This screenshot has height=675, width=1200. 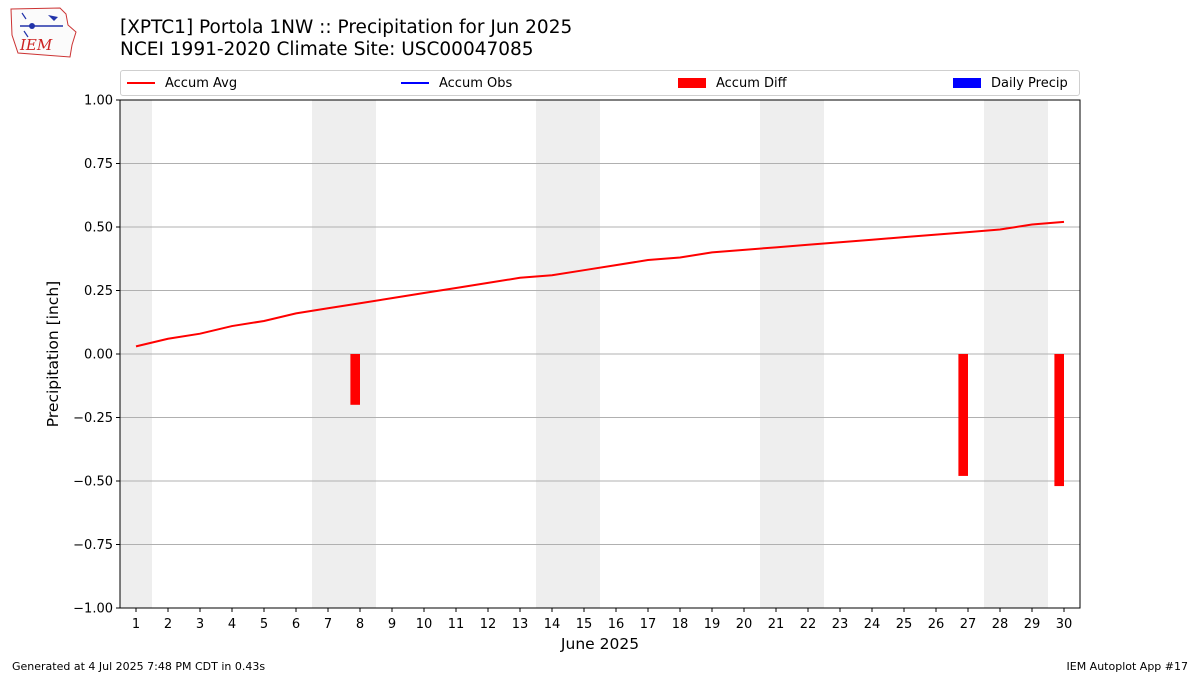 I want to click on x-tick-label: 11, so click(x=456, y=624).